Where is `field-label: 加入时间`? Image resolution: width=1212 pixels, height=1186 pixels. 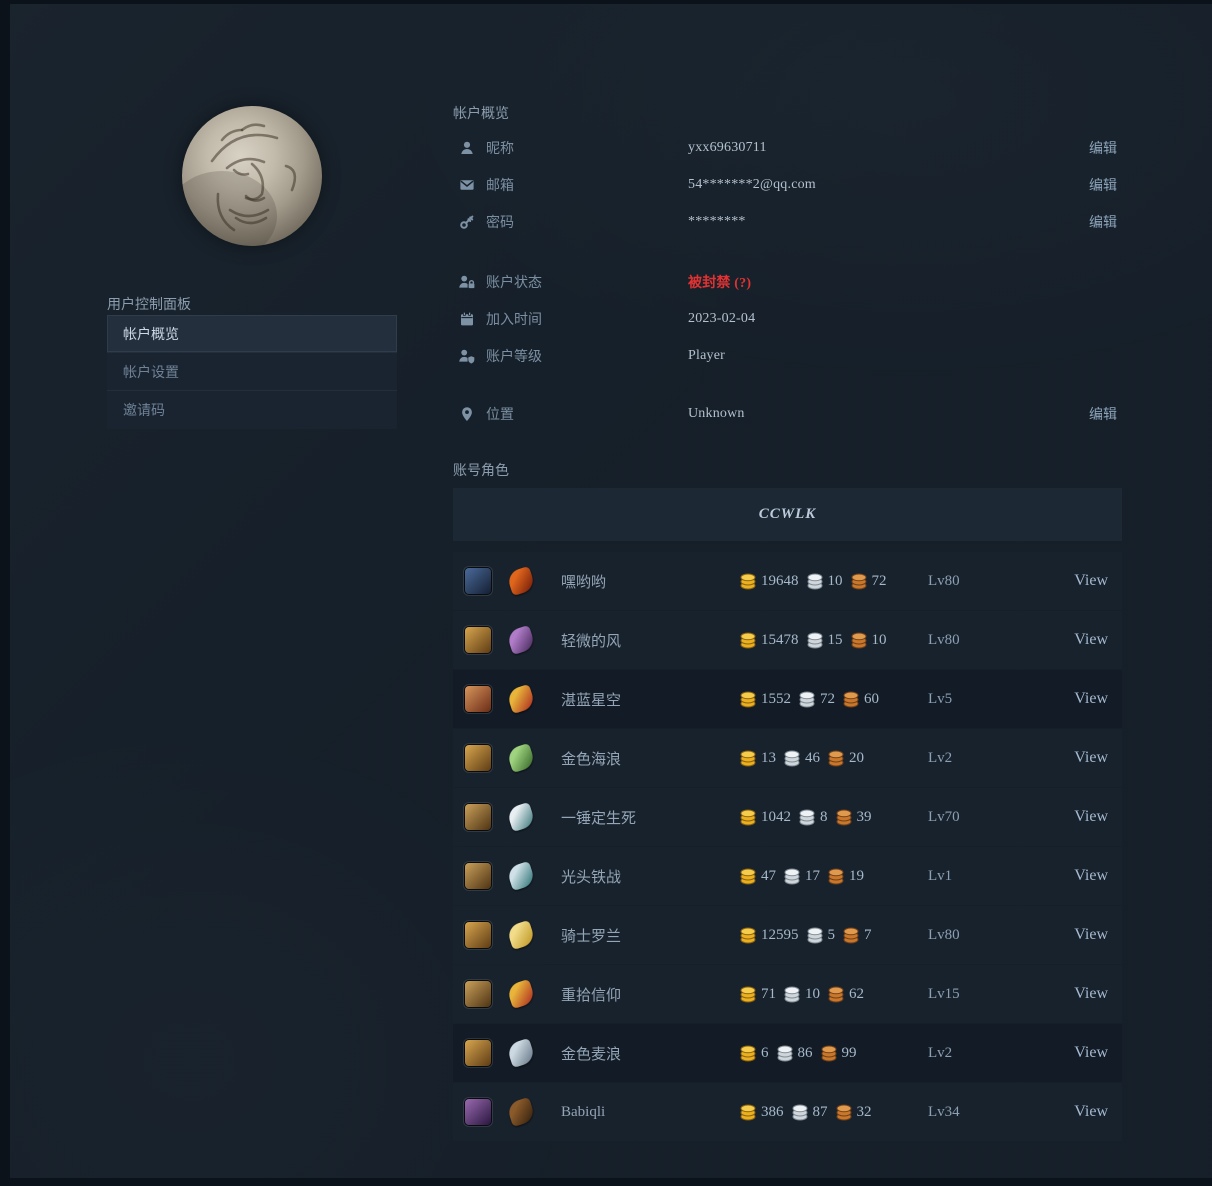 field-label: 加入时间 is located at coordinates (514, 318).